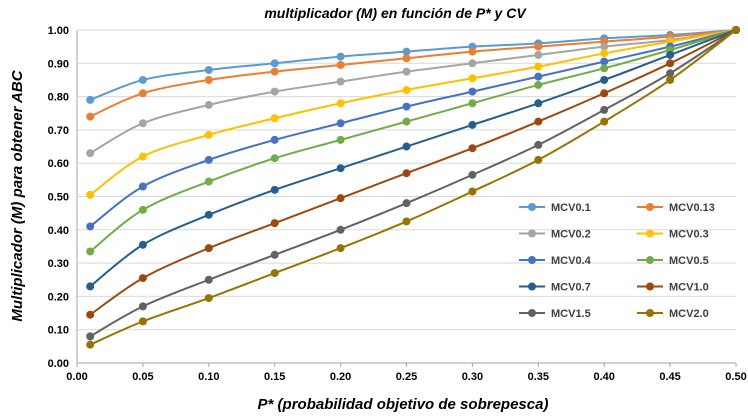 The width and height of the screenshot is (748, 417). I want to click on y-axis-title: Multiplicador (M) para obtener ABC, so click(17, 195).